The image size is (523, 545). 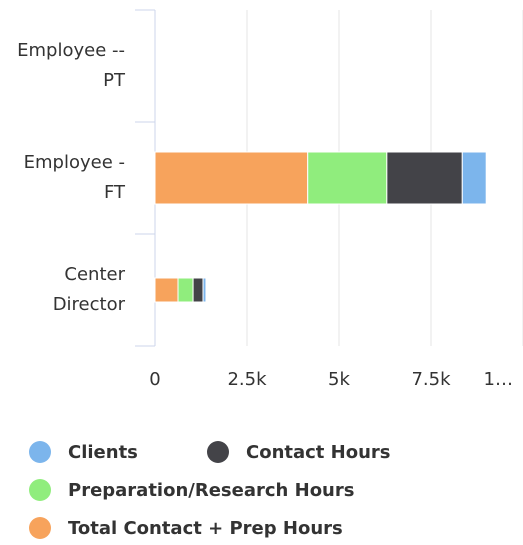 I want to click on y-tick-label: Employee - FT, so click(x=74, y=177).